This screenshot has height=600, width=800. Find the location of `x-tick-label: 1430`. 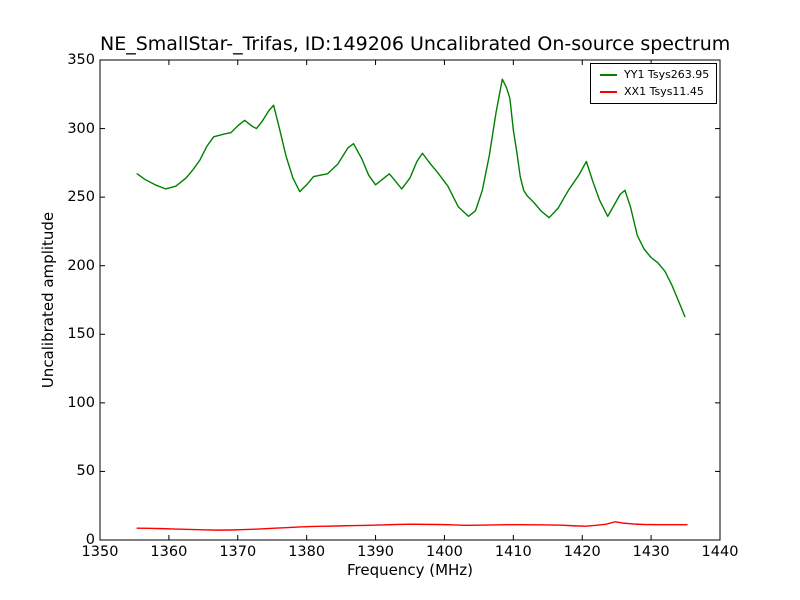

x-tick-label: 1430 is located at coordinates (651, 552).